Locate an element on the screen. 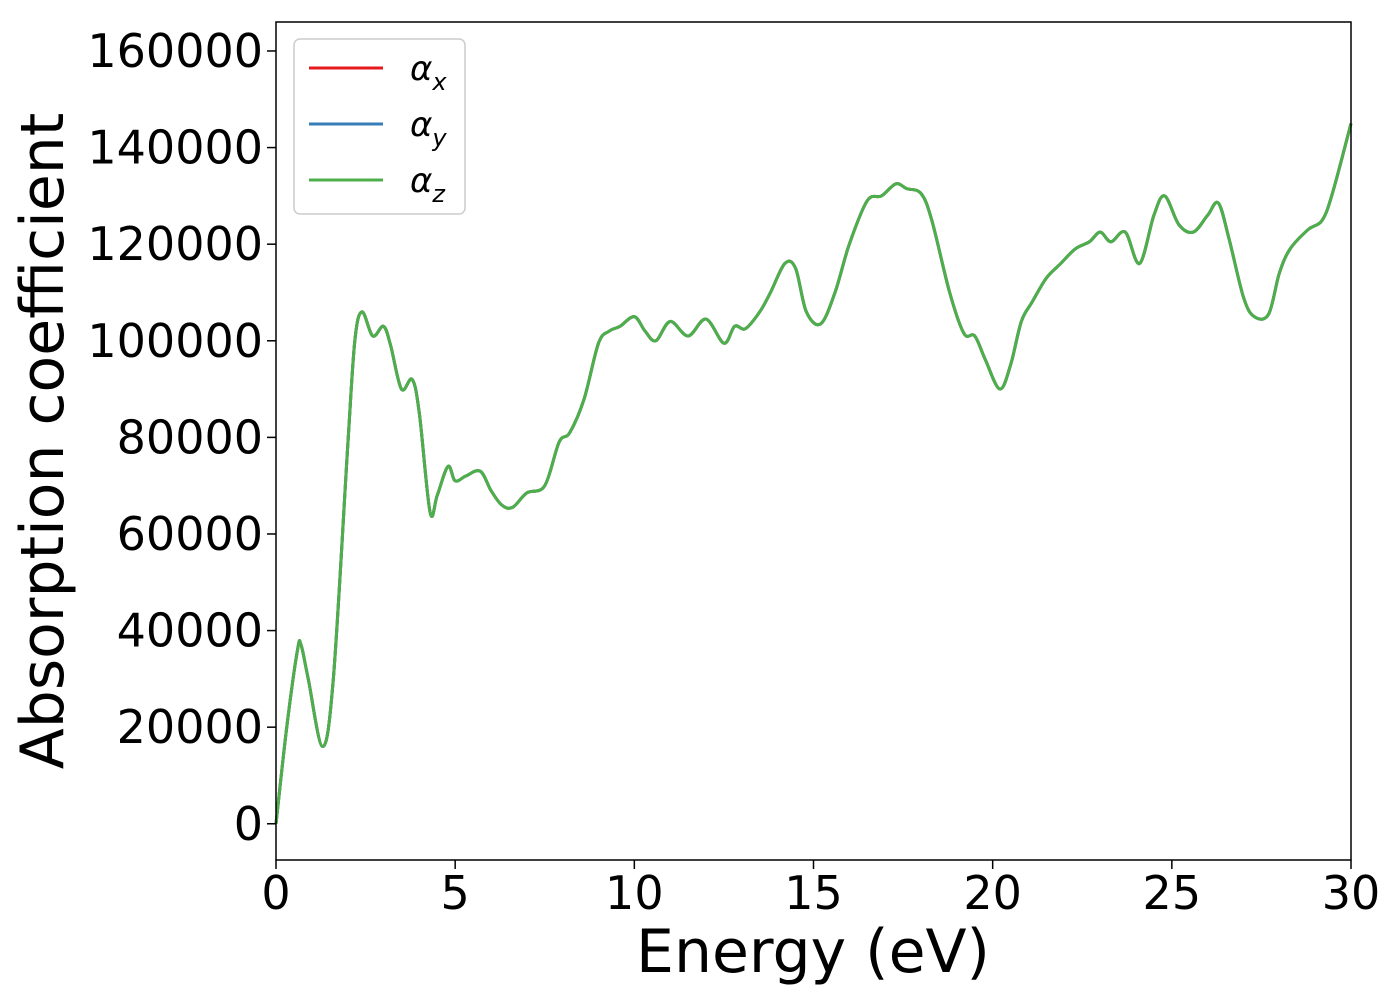  x-tick-label: 30 is located at coordinates (1351, 893).